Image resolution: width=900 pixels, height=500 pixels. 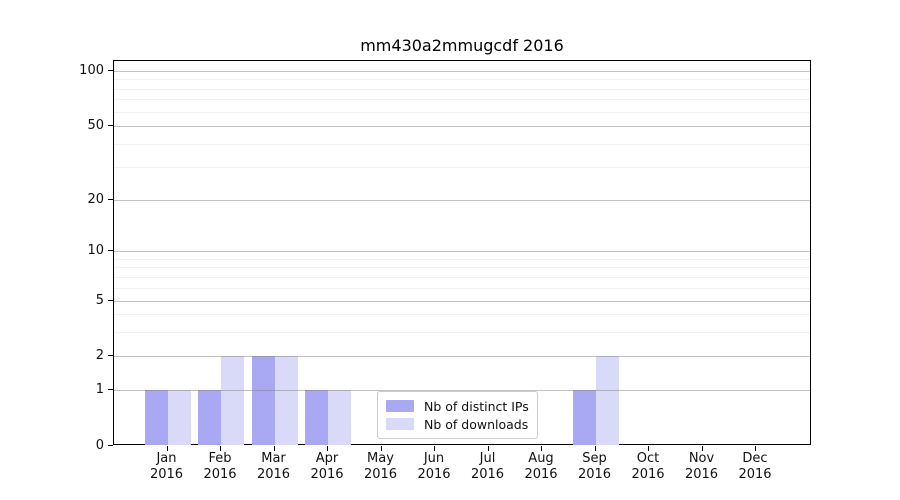 What do you see at coordinates (648, 466) in the screenshot?
I see `x-tick-label: Oct 2016` at bounding box center [648, 466].